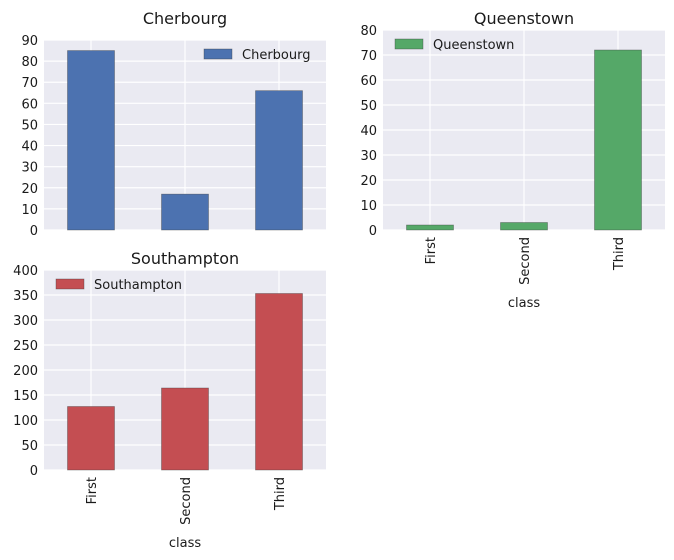  What do you see at coordinates (524, 18) in the screenshot?
I see `subplot-title: Queenstown` at bounding box center [524, 18].